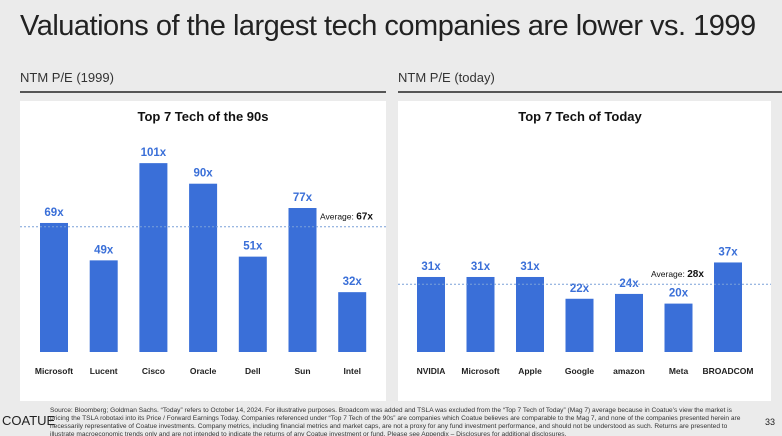 Image resolution: width=782 pixels, height=436 pixels. I want to click on company-logo: Intel, so click(351, 371).